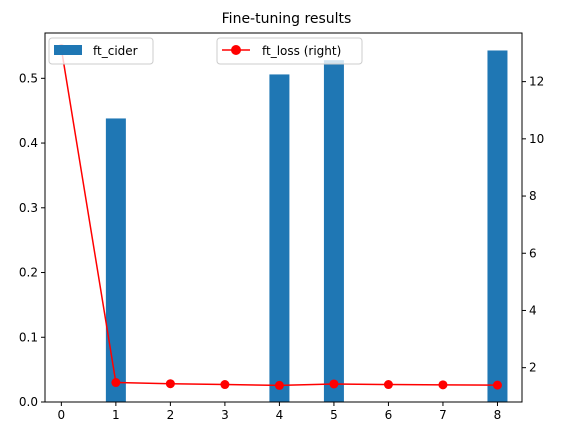 Image resolution: width=575 pixels, height=435 pixels. What do you see at coordinates (28, 143) in the screenshot?
I see `y-left-tick-label-4: 0.4` at bounding box center [28, 143].